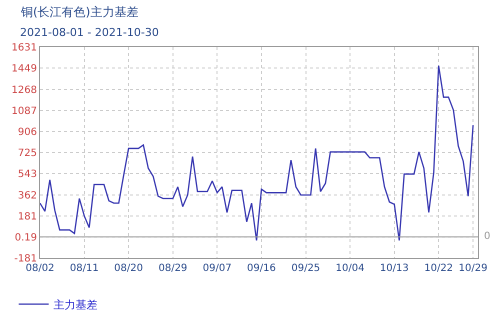  What do you see at coordinates (25, 259) in the screenshot?
I see `y-tick-label: -181` at bounding box center [25, 259].